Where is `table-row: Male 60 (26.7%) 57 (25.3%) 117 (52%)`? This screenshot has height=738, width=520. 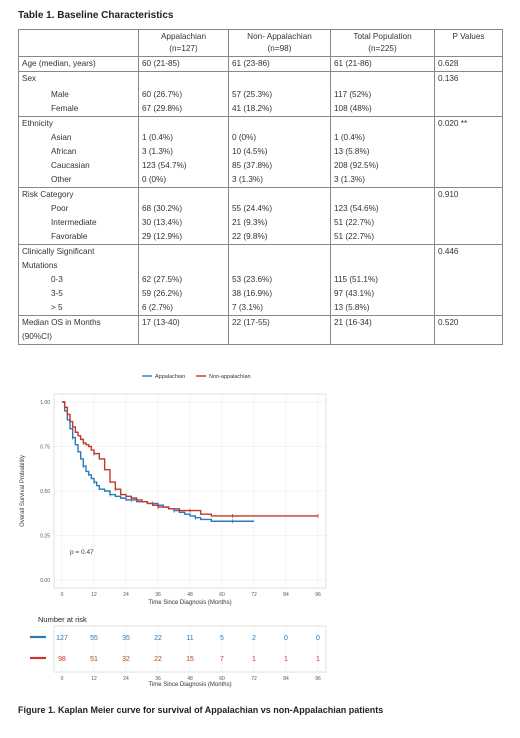 table-row: Male 60 (26.7%) 57 (25.3%) 117 (52%) is located at coordinates (260, 95).